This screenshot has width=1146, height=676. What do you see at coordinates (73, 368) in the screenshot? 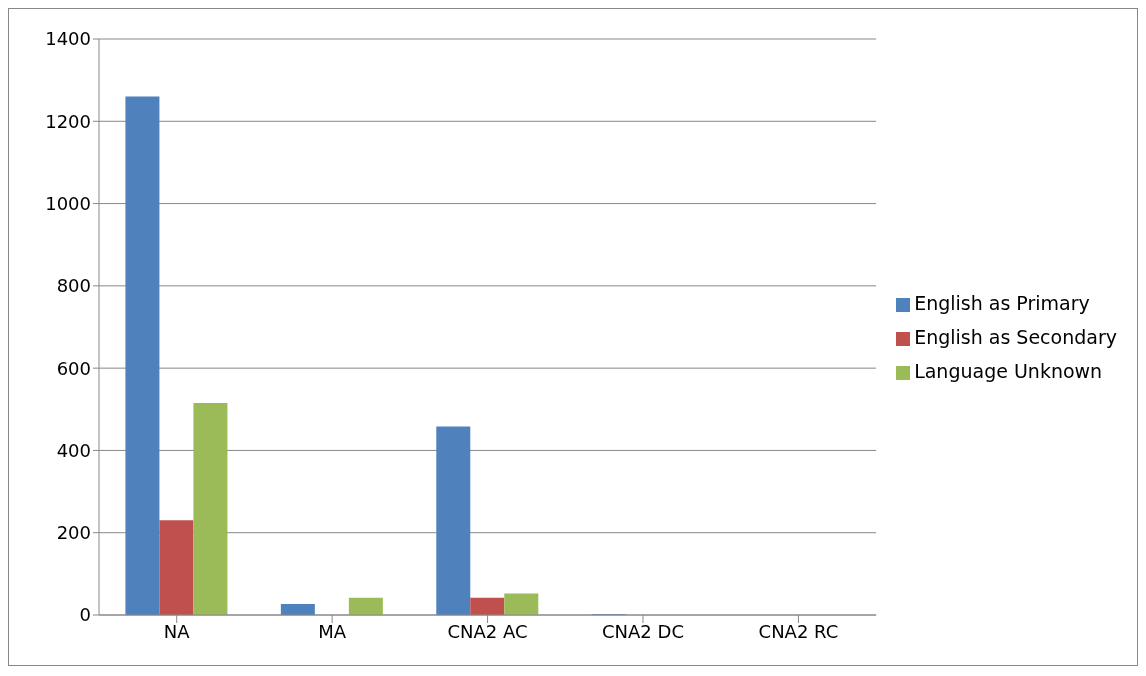
I see `y-tick-label: 600` at bounding box center [73, 368].